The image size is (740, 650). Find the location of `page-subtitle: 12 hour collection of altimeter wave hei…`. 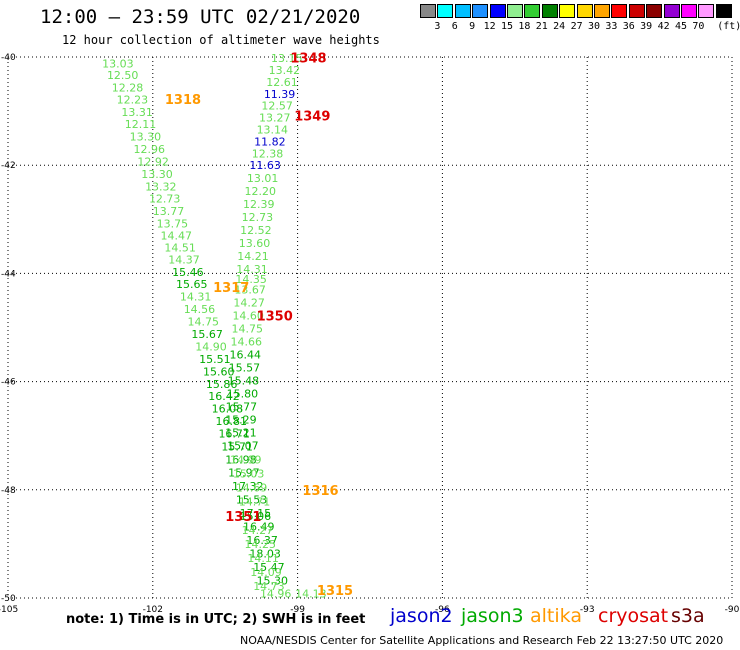

page-subtitle: 12 hour collection of altimeter wave hei… is located at coordinates (221, 40).